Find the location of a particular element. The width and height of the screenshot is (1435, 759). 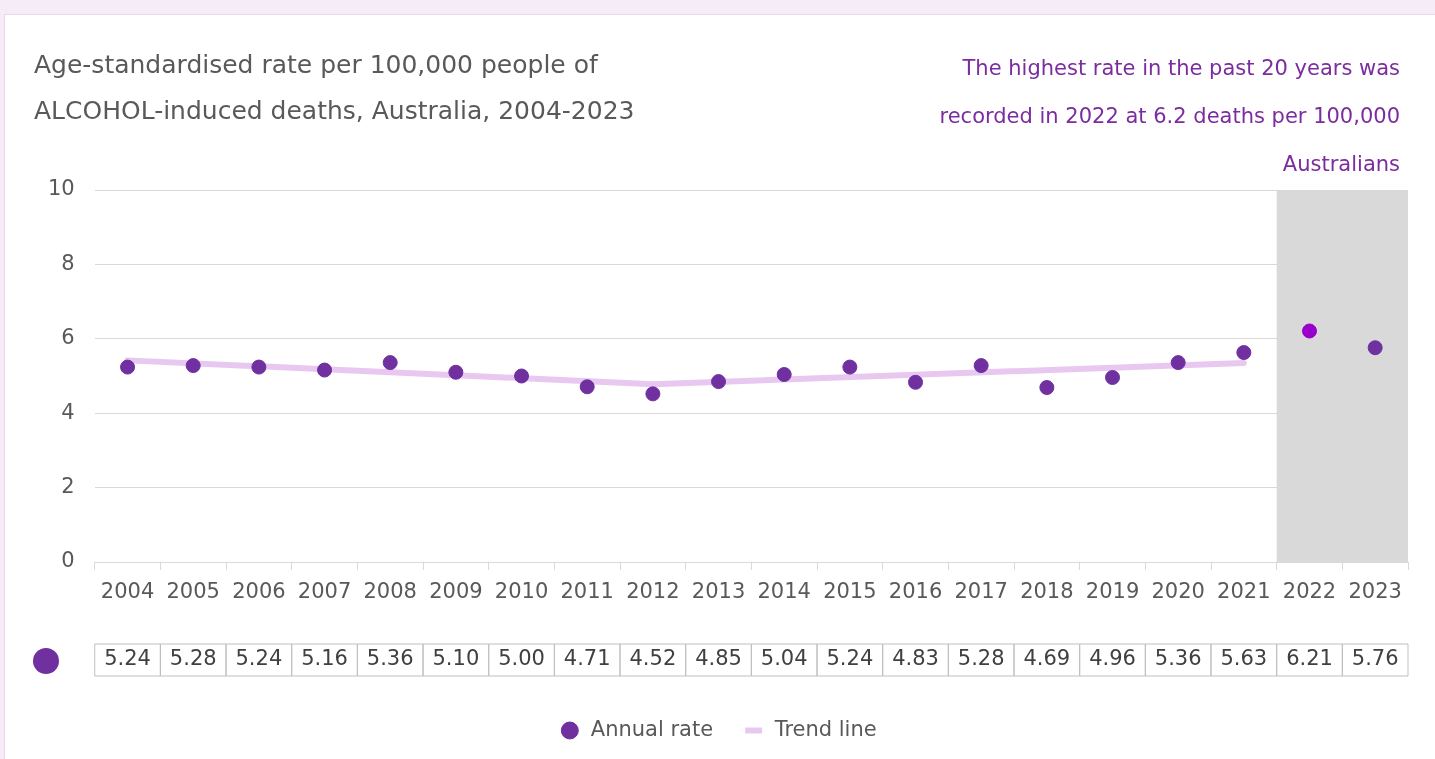

data-label: 4.96 is located at coordinates (1112, 658).